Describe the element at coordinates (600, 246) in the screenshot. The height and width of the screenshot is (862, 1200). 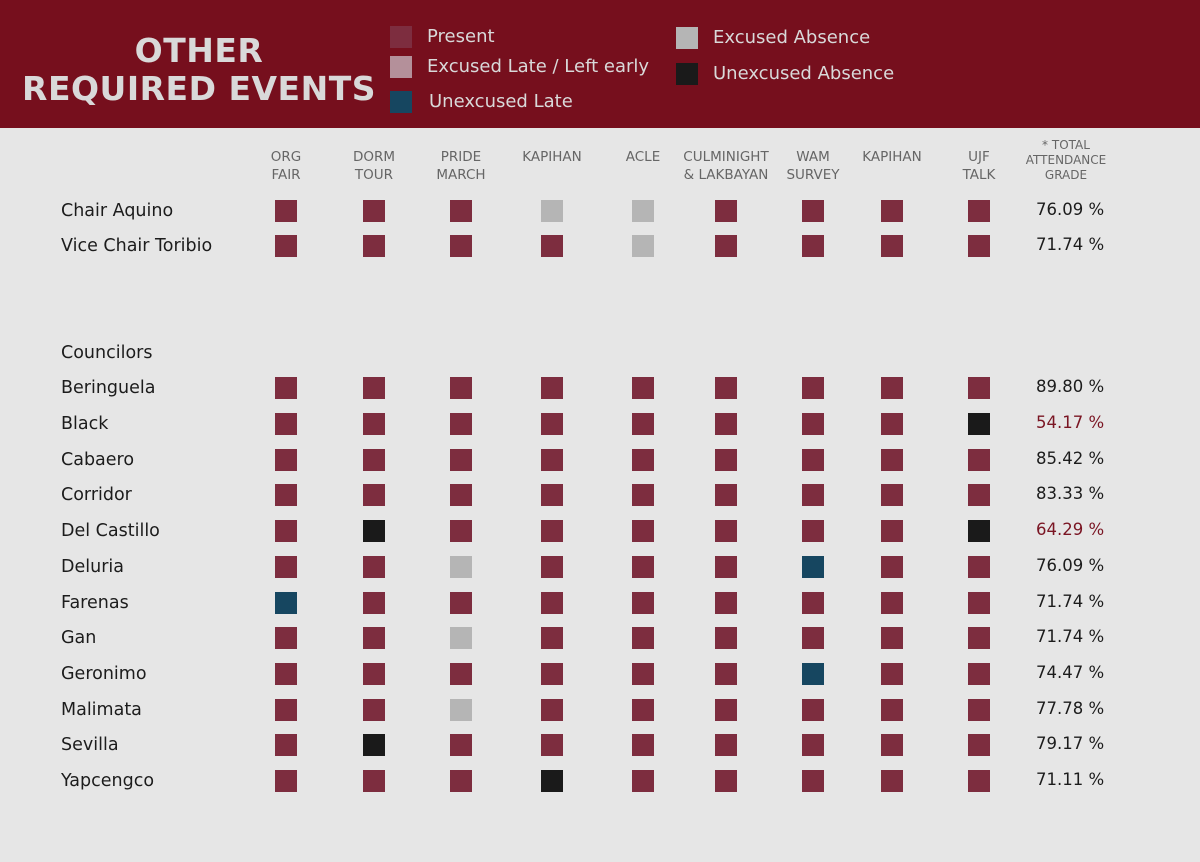
I see `table-row: Vice Chair Toribio 71.74 %` at that location.